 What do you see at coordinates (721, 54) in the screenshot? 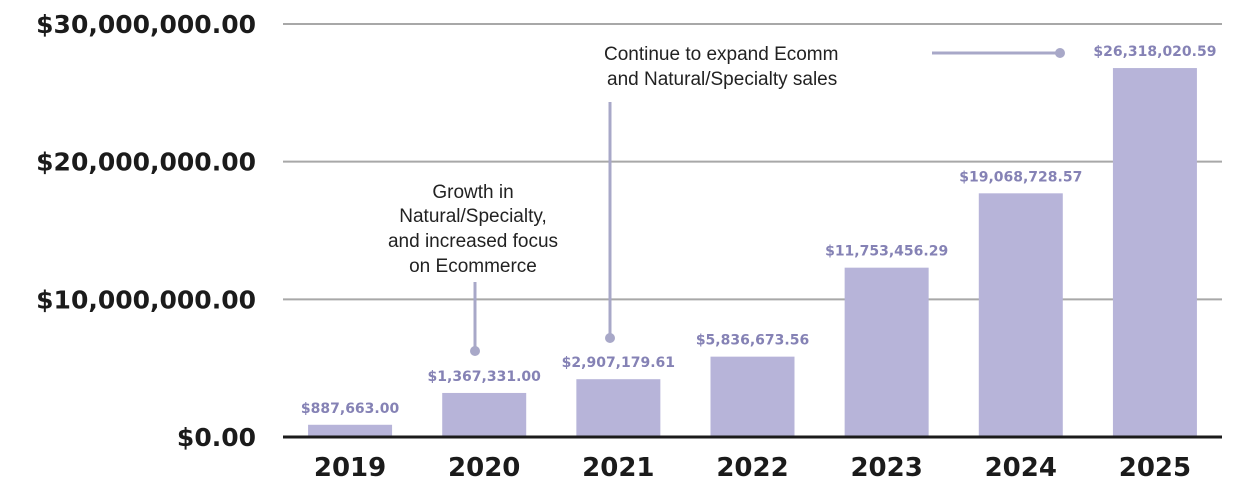
I see `annotation-expand-line-1: Continue to expand Ecomm` at bounding box center [721, 54].